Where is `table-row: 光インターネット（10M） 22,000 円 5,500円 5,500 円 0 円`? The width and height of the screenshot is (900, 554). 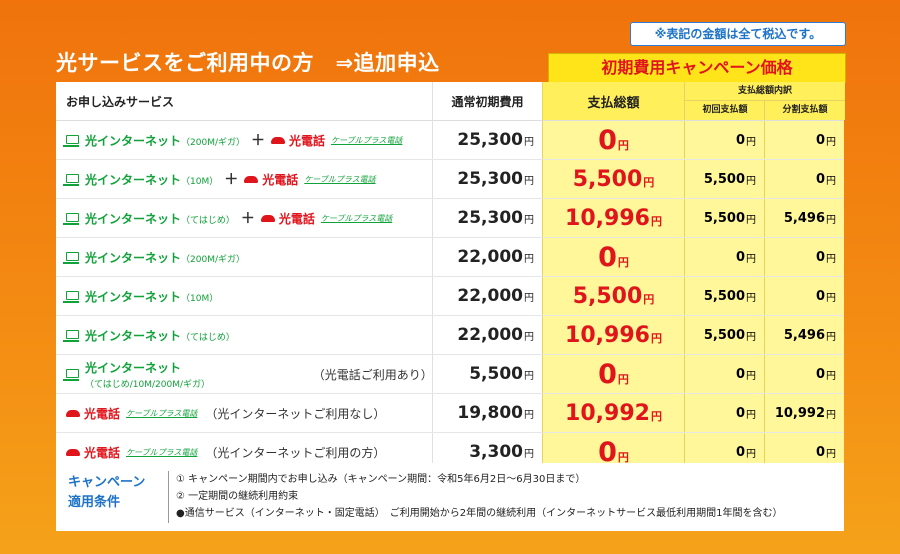
table-row: 光インターネット（10M） 22,000 円 5,500円 5,500 円 0 円 is located at coordinates (450, 296).